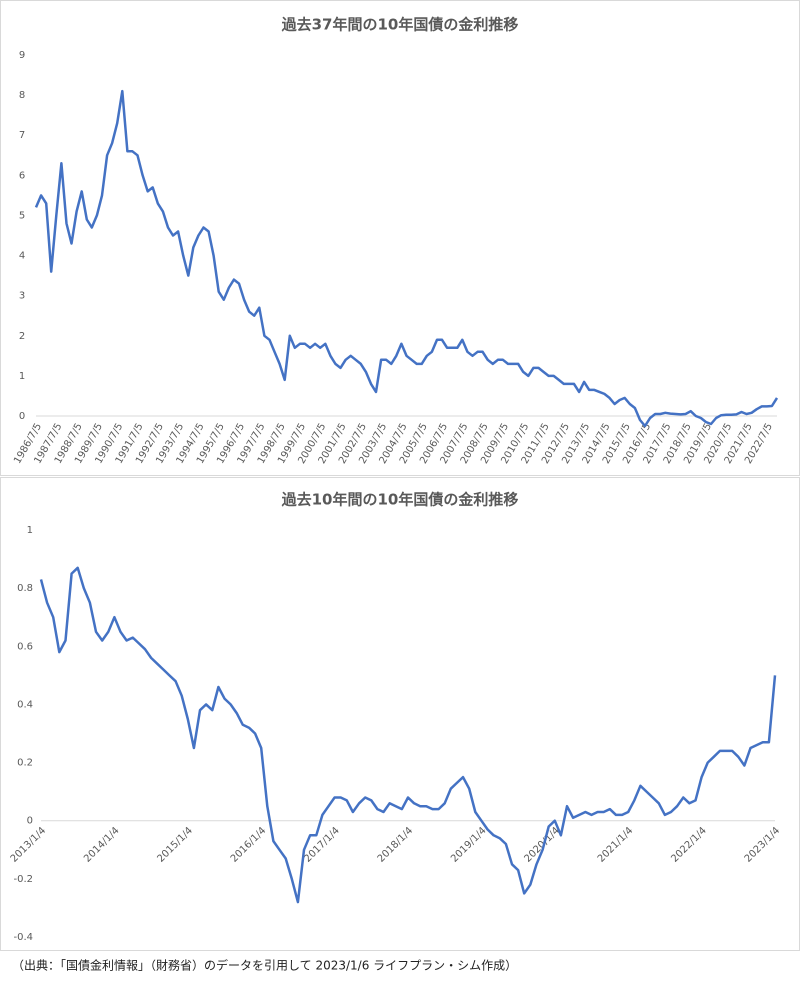 This screenshot has height=984, width=800. Describe the element at coordinates (25, 646) in the screenshot. I see `y-tick-label: 0.6` at that location.